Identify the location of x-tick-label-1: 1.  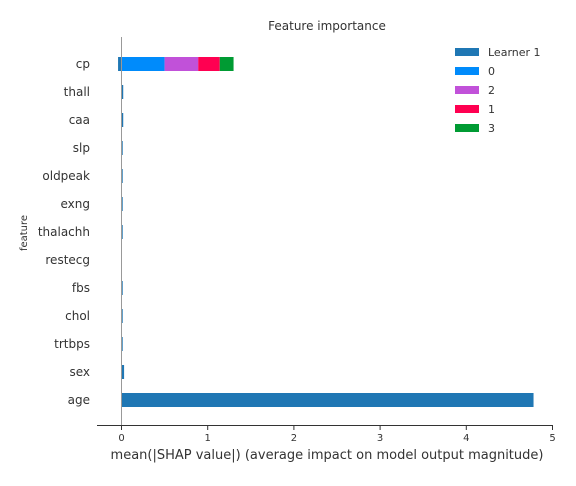
(208, 438).